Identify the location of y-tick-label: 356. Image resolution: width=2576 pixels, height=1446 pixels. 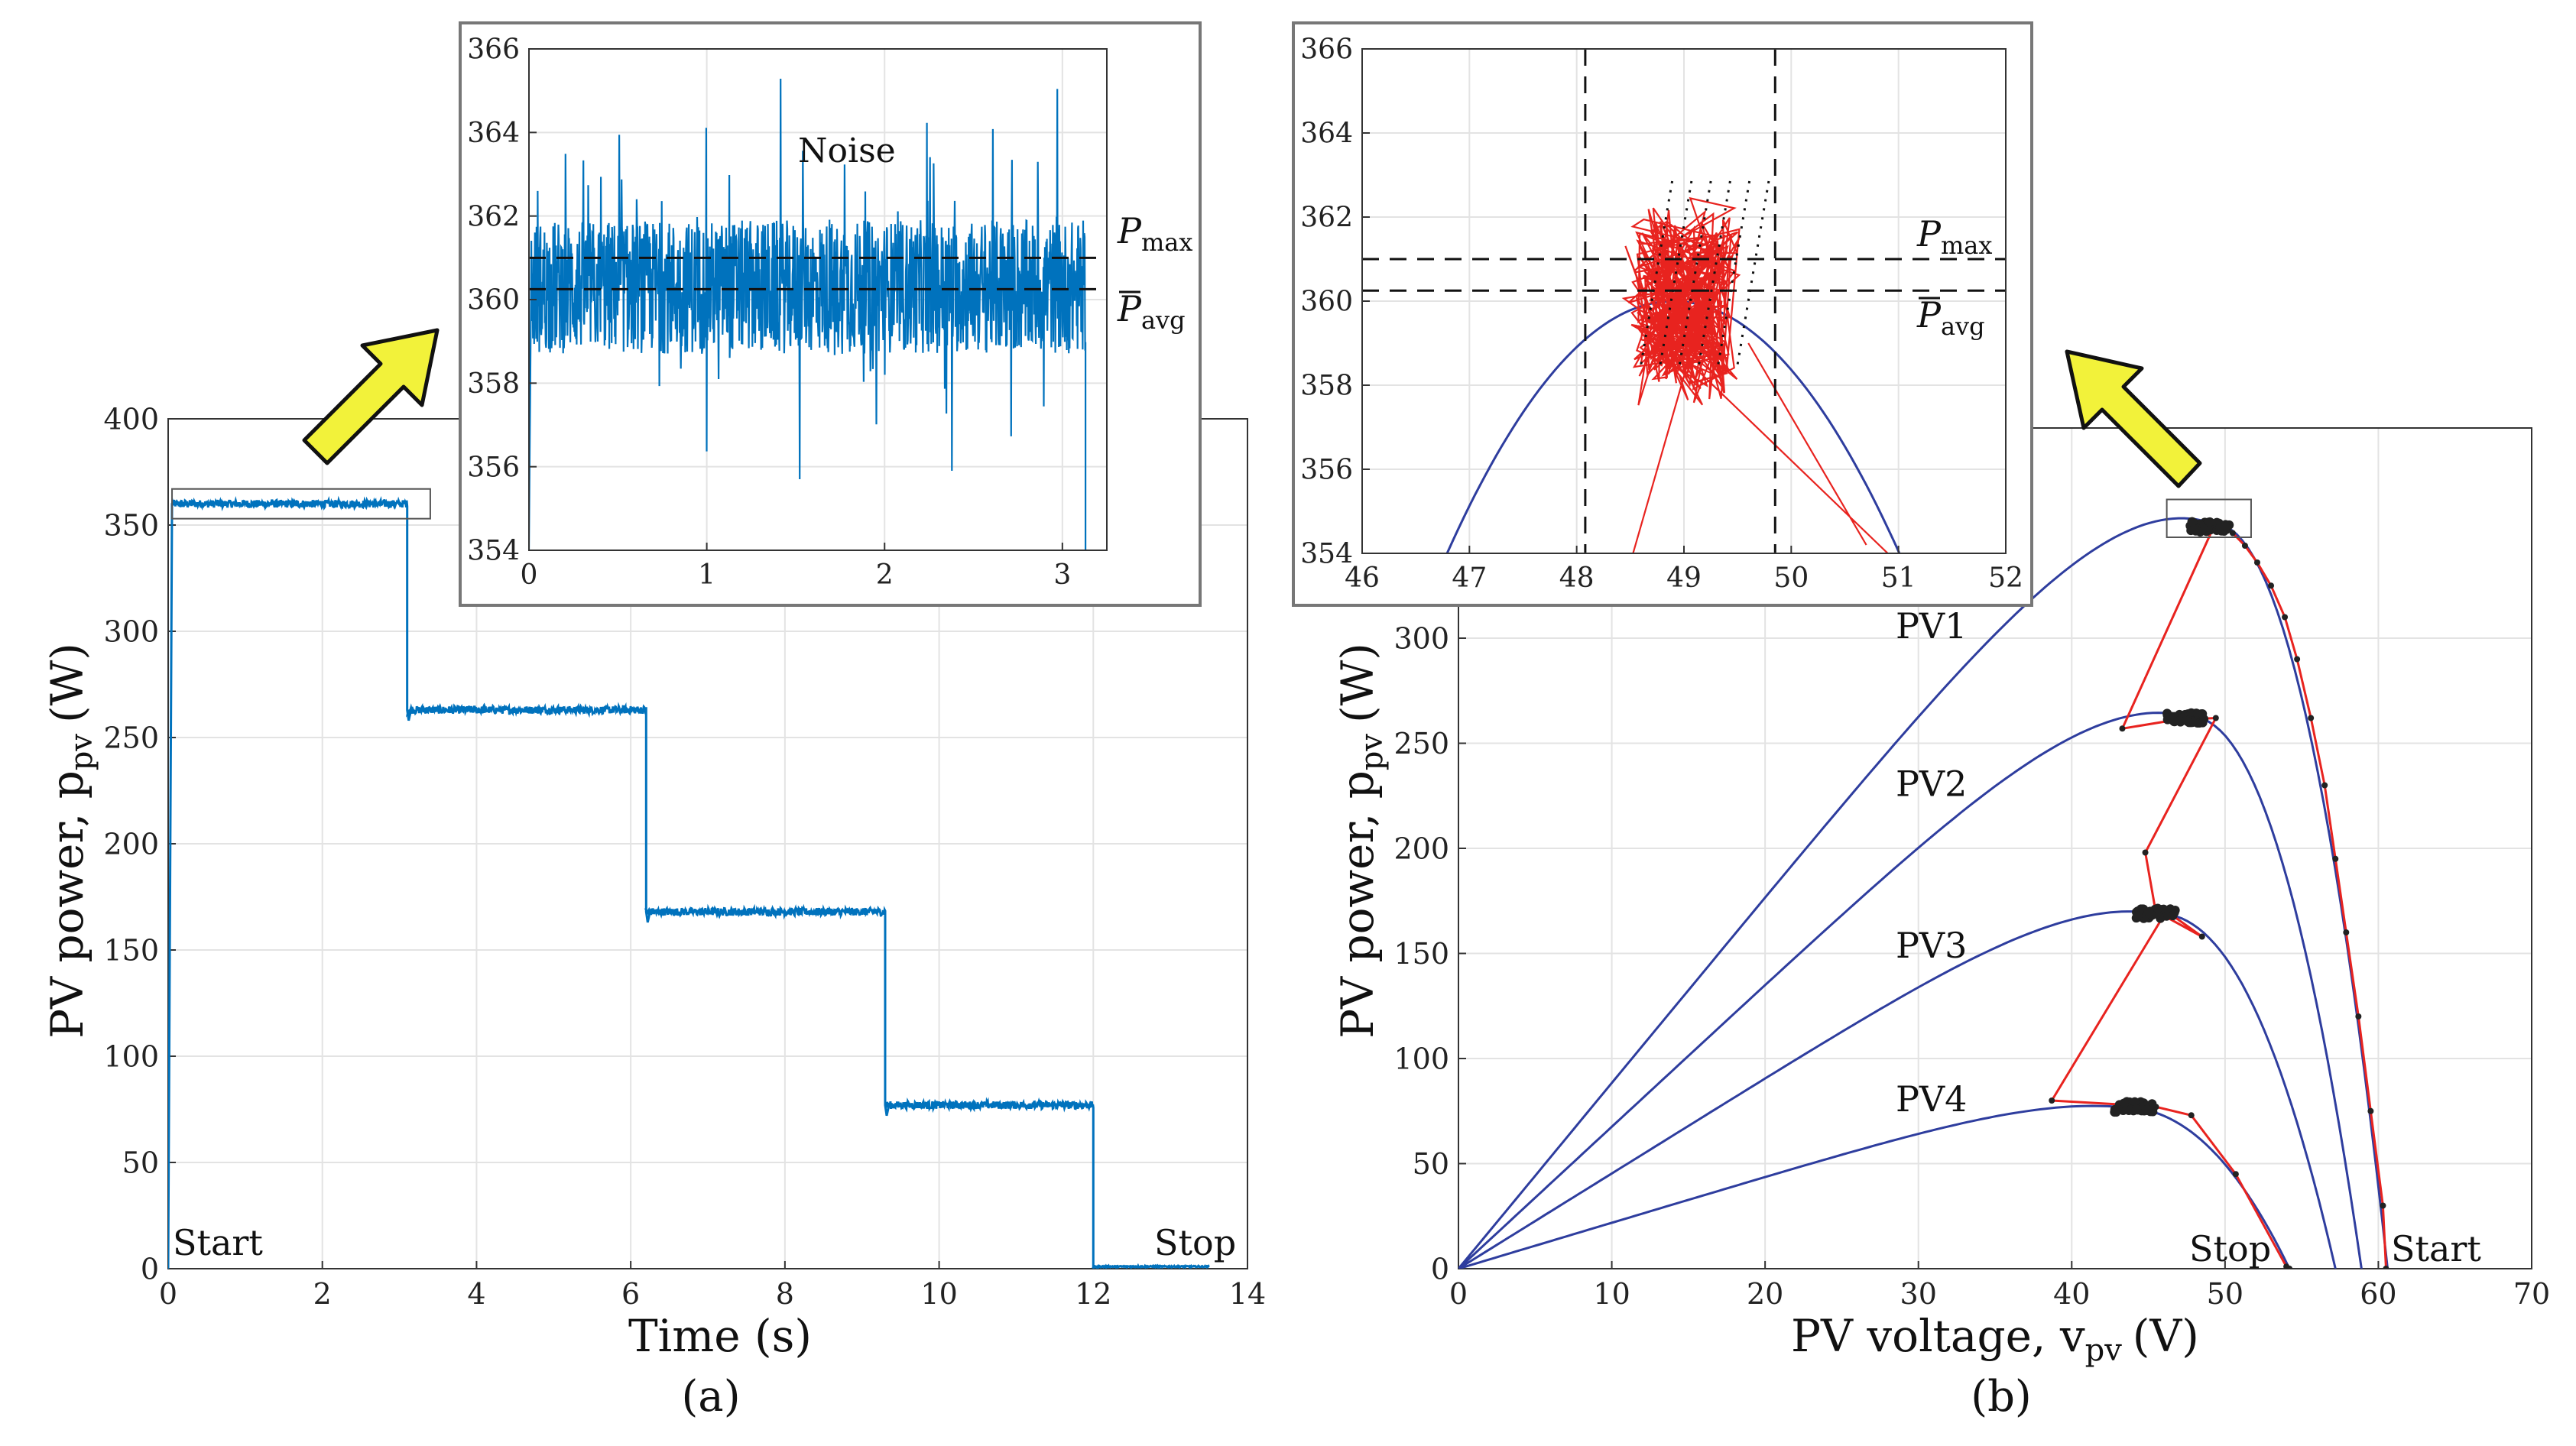
(493, 468).